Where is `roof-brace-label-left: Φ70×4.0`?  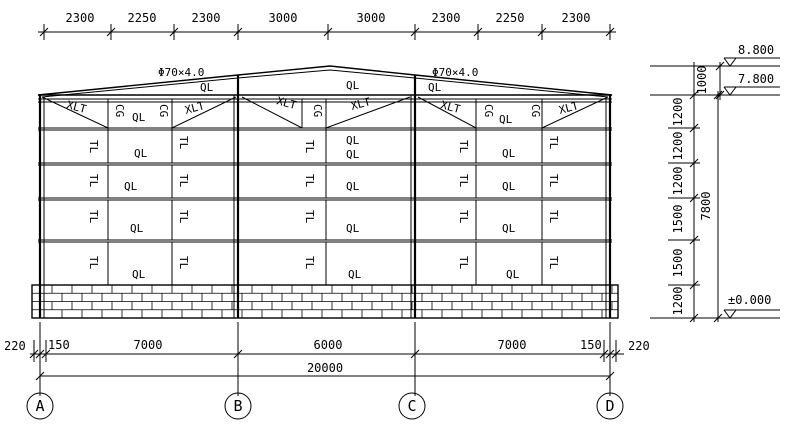
roof-brace-label-left: Φ70×4.0 is located at coordinates (181, 72).